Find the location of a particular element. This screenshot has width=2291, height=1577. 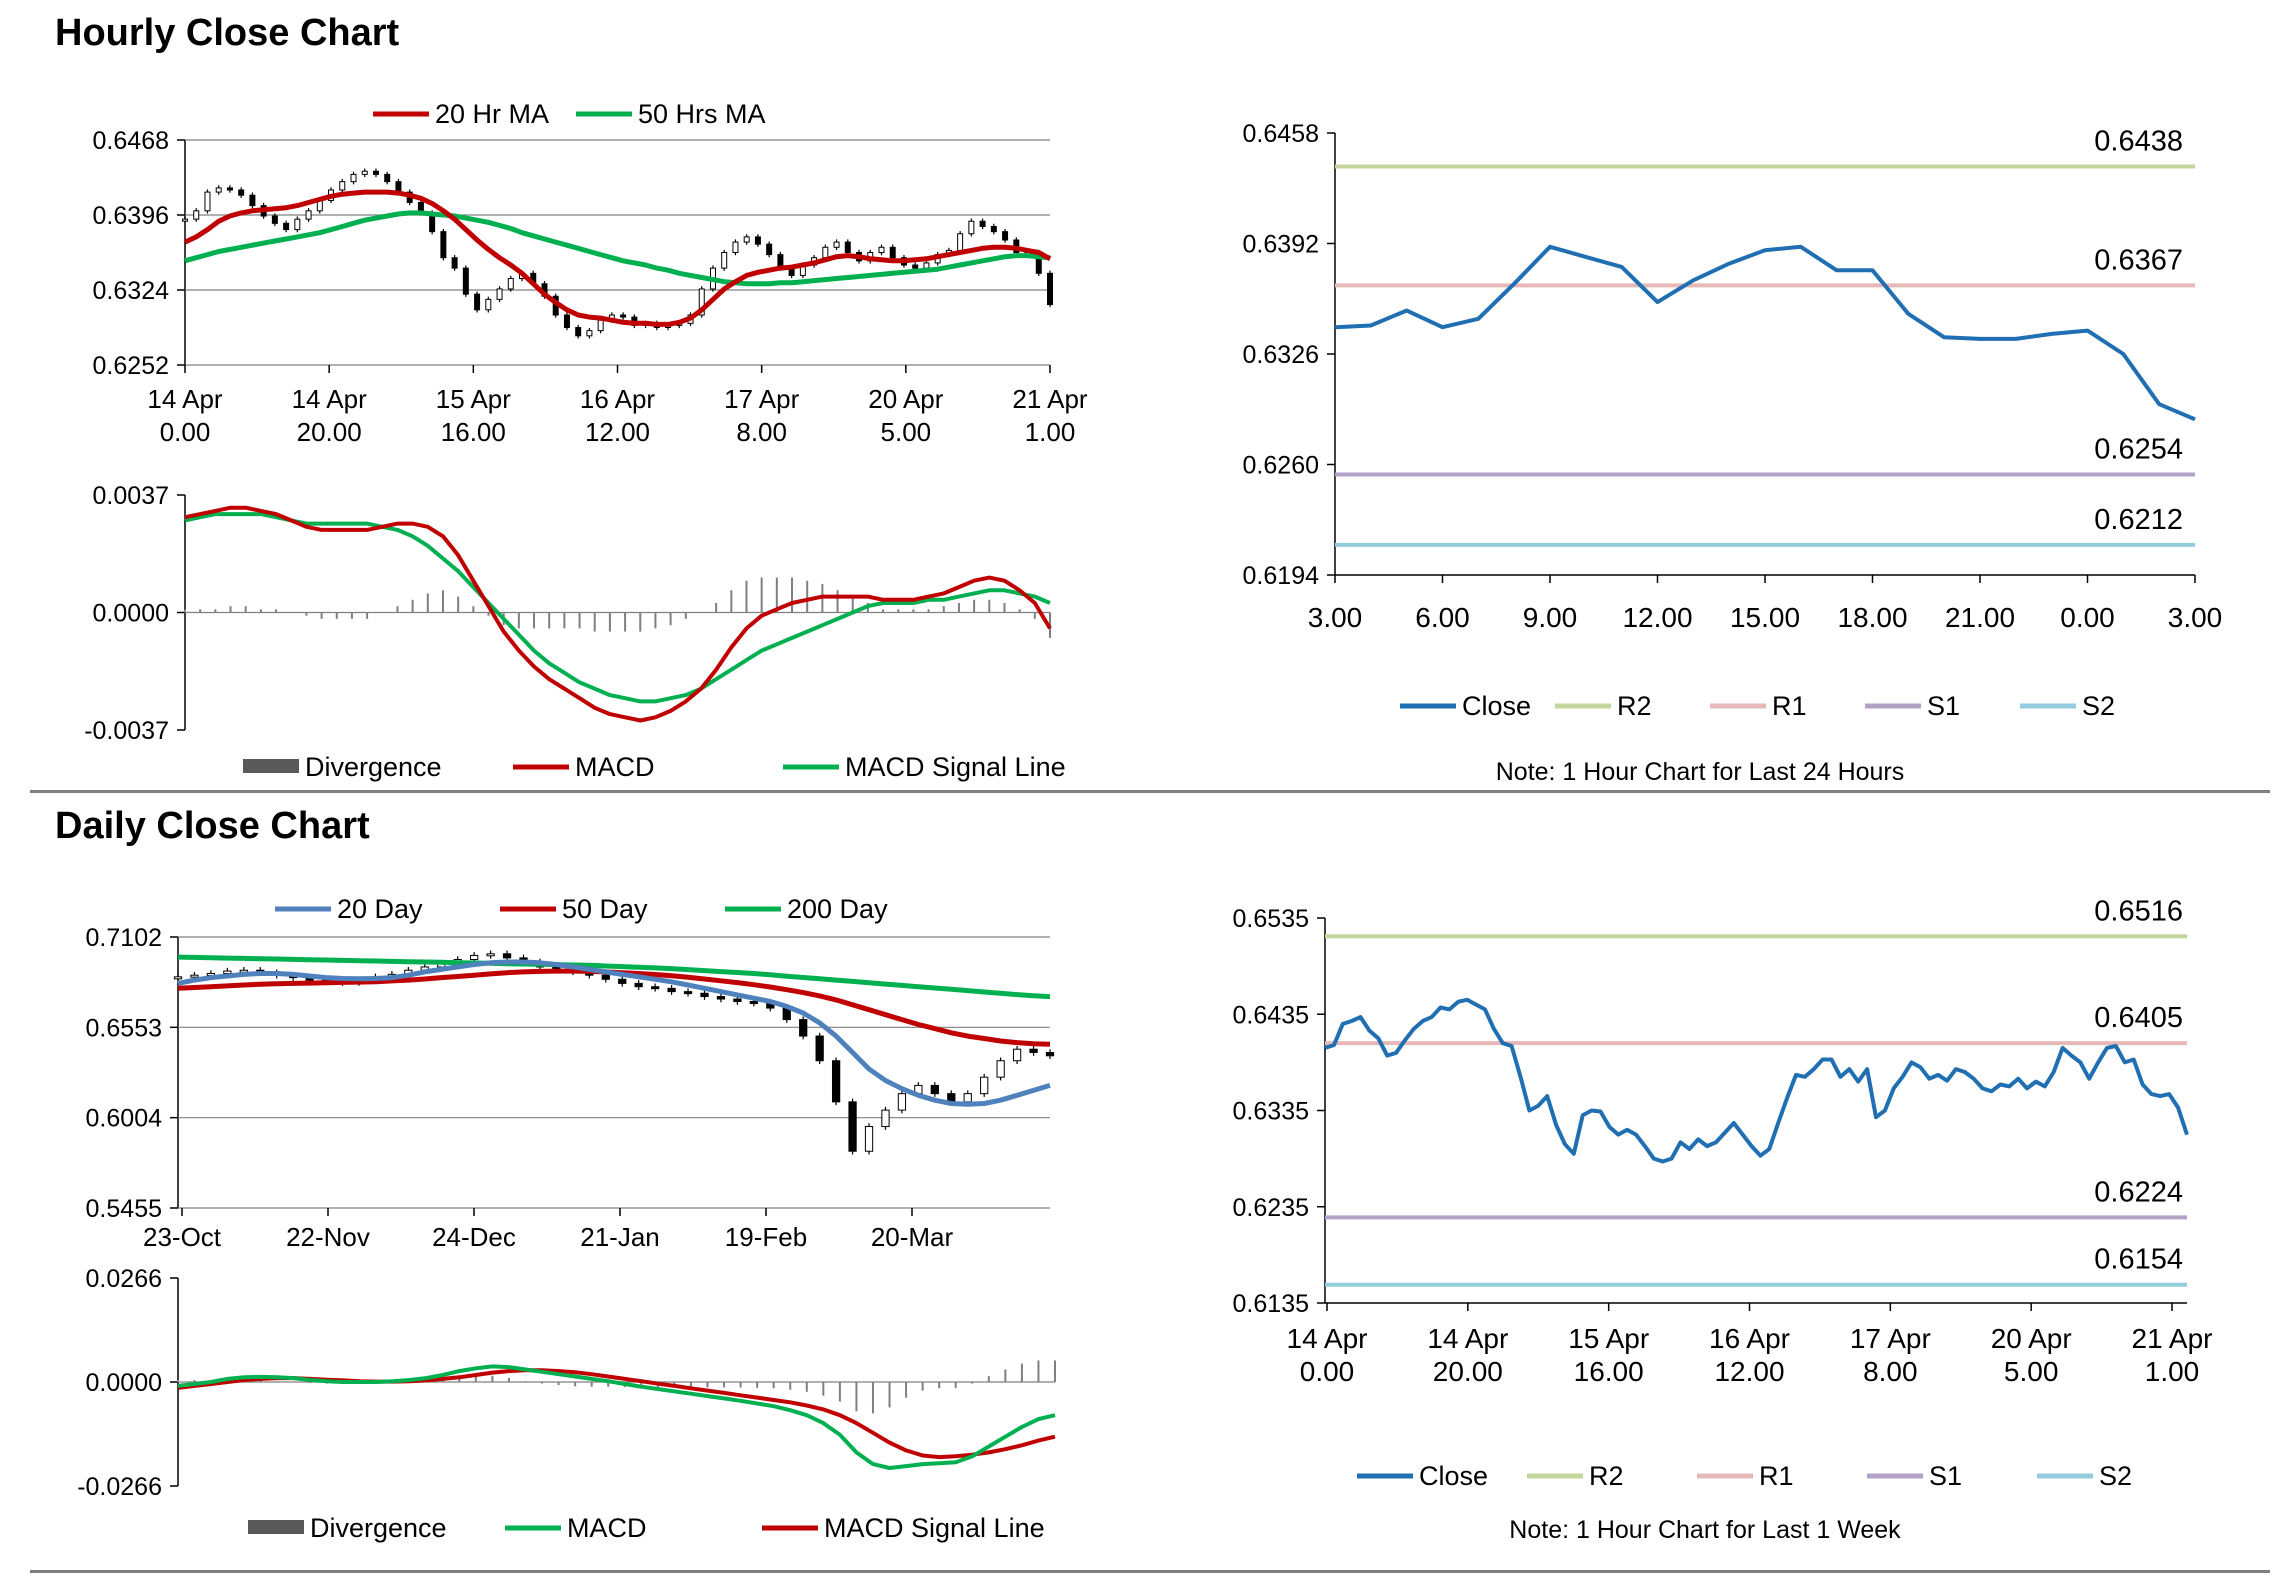

daily-section-title: Daily Close Chart is located at coordinates (212, 826).